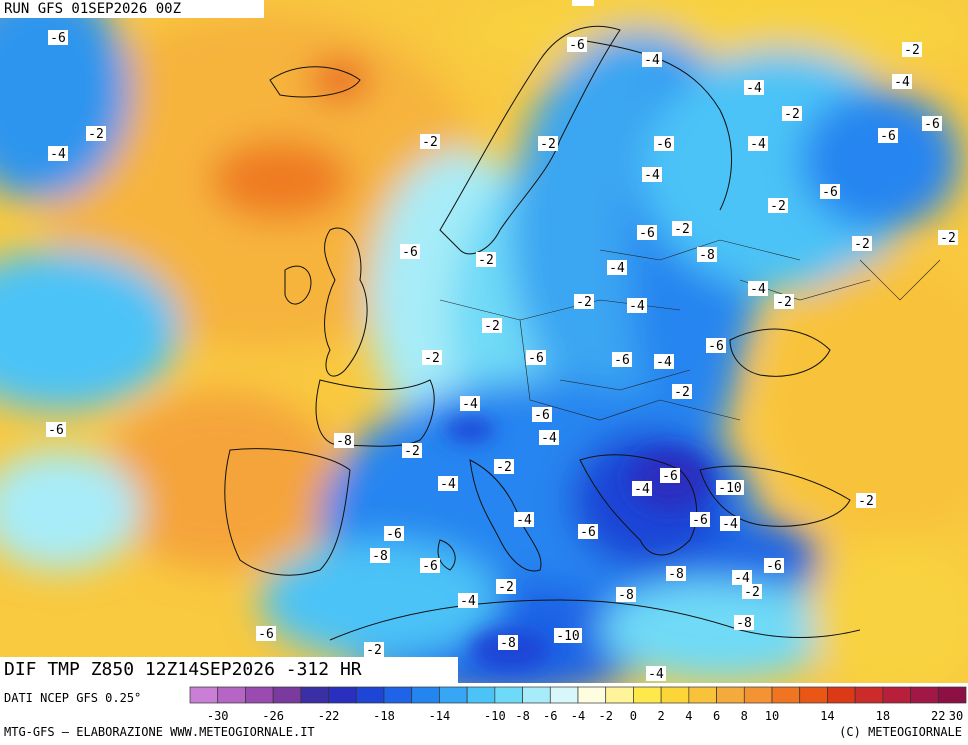  I want to click on legend-tick-label: -6, so click(550, 716).